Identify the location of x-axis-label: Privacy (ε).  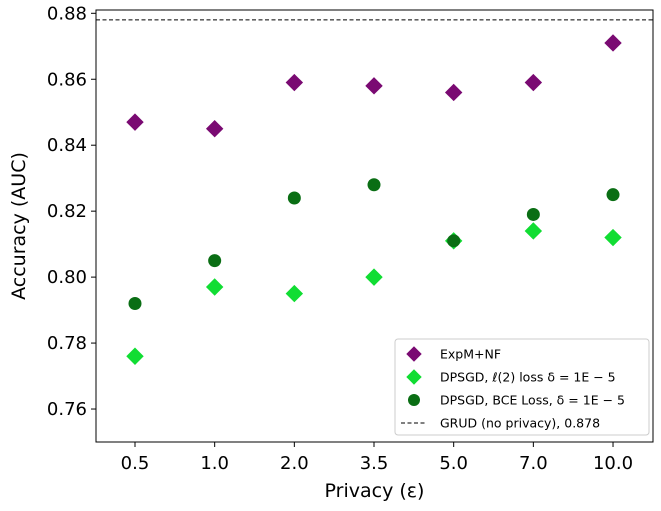
(375, 491).